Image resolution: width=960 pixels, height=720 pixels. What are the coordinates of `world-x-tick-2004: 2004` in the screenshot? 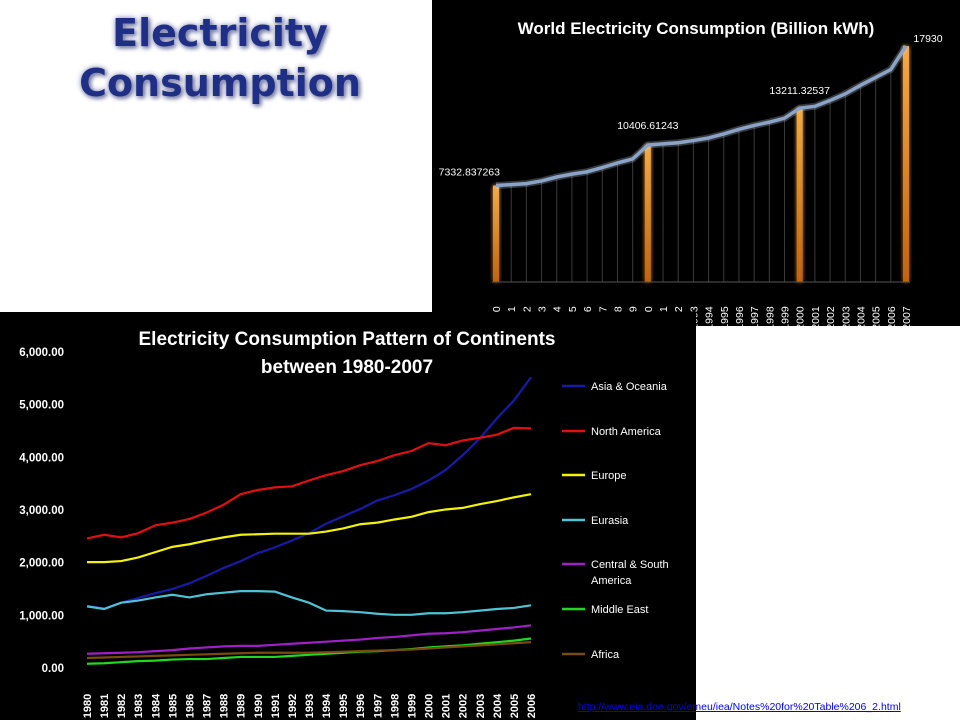 It's located at (861, 316).